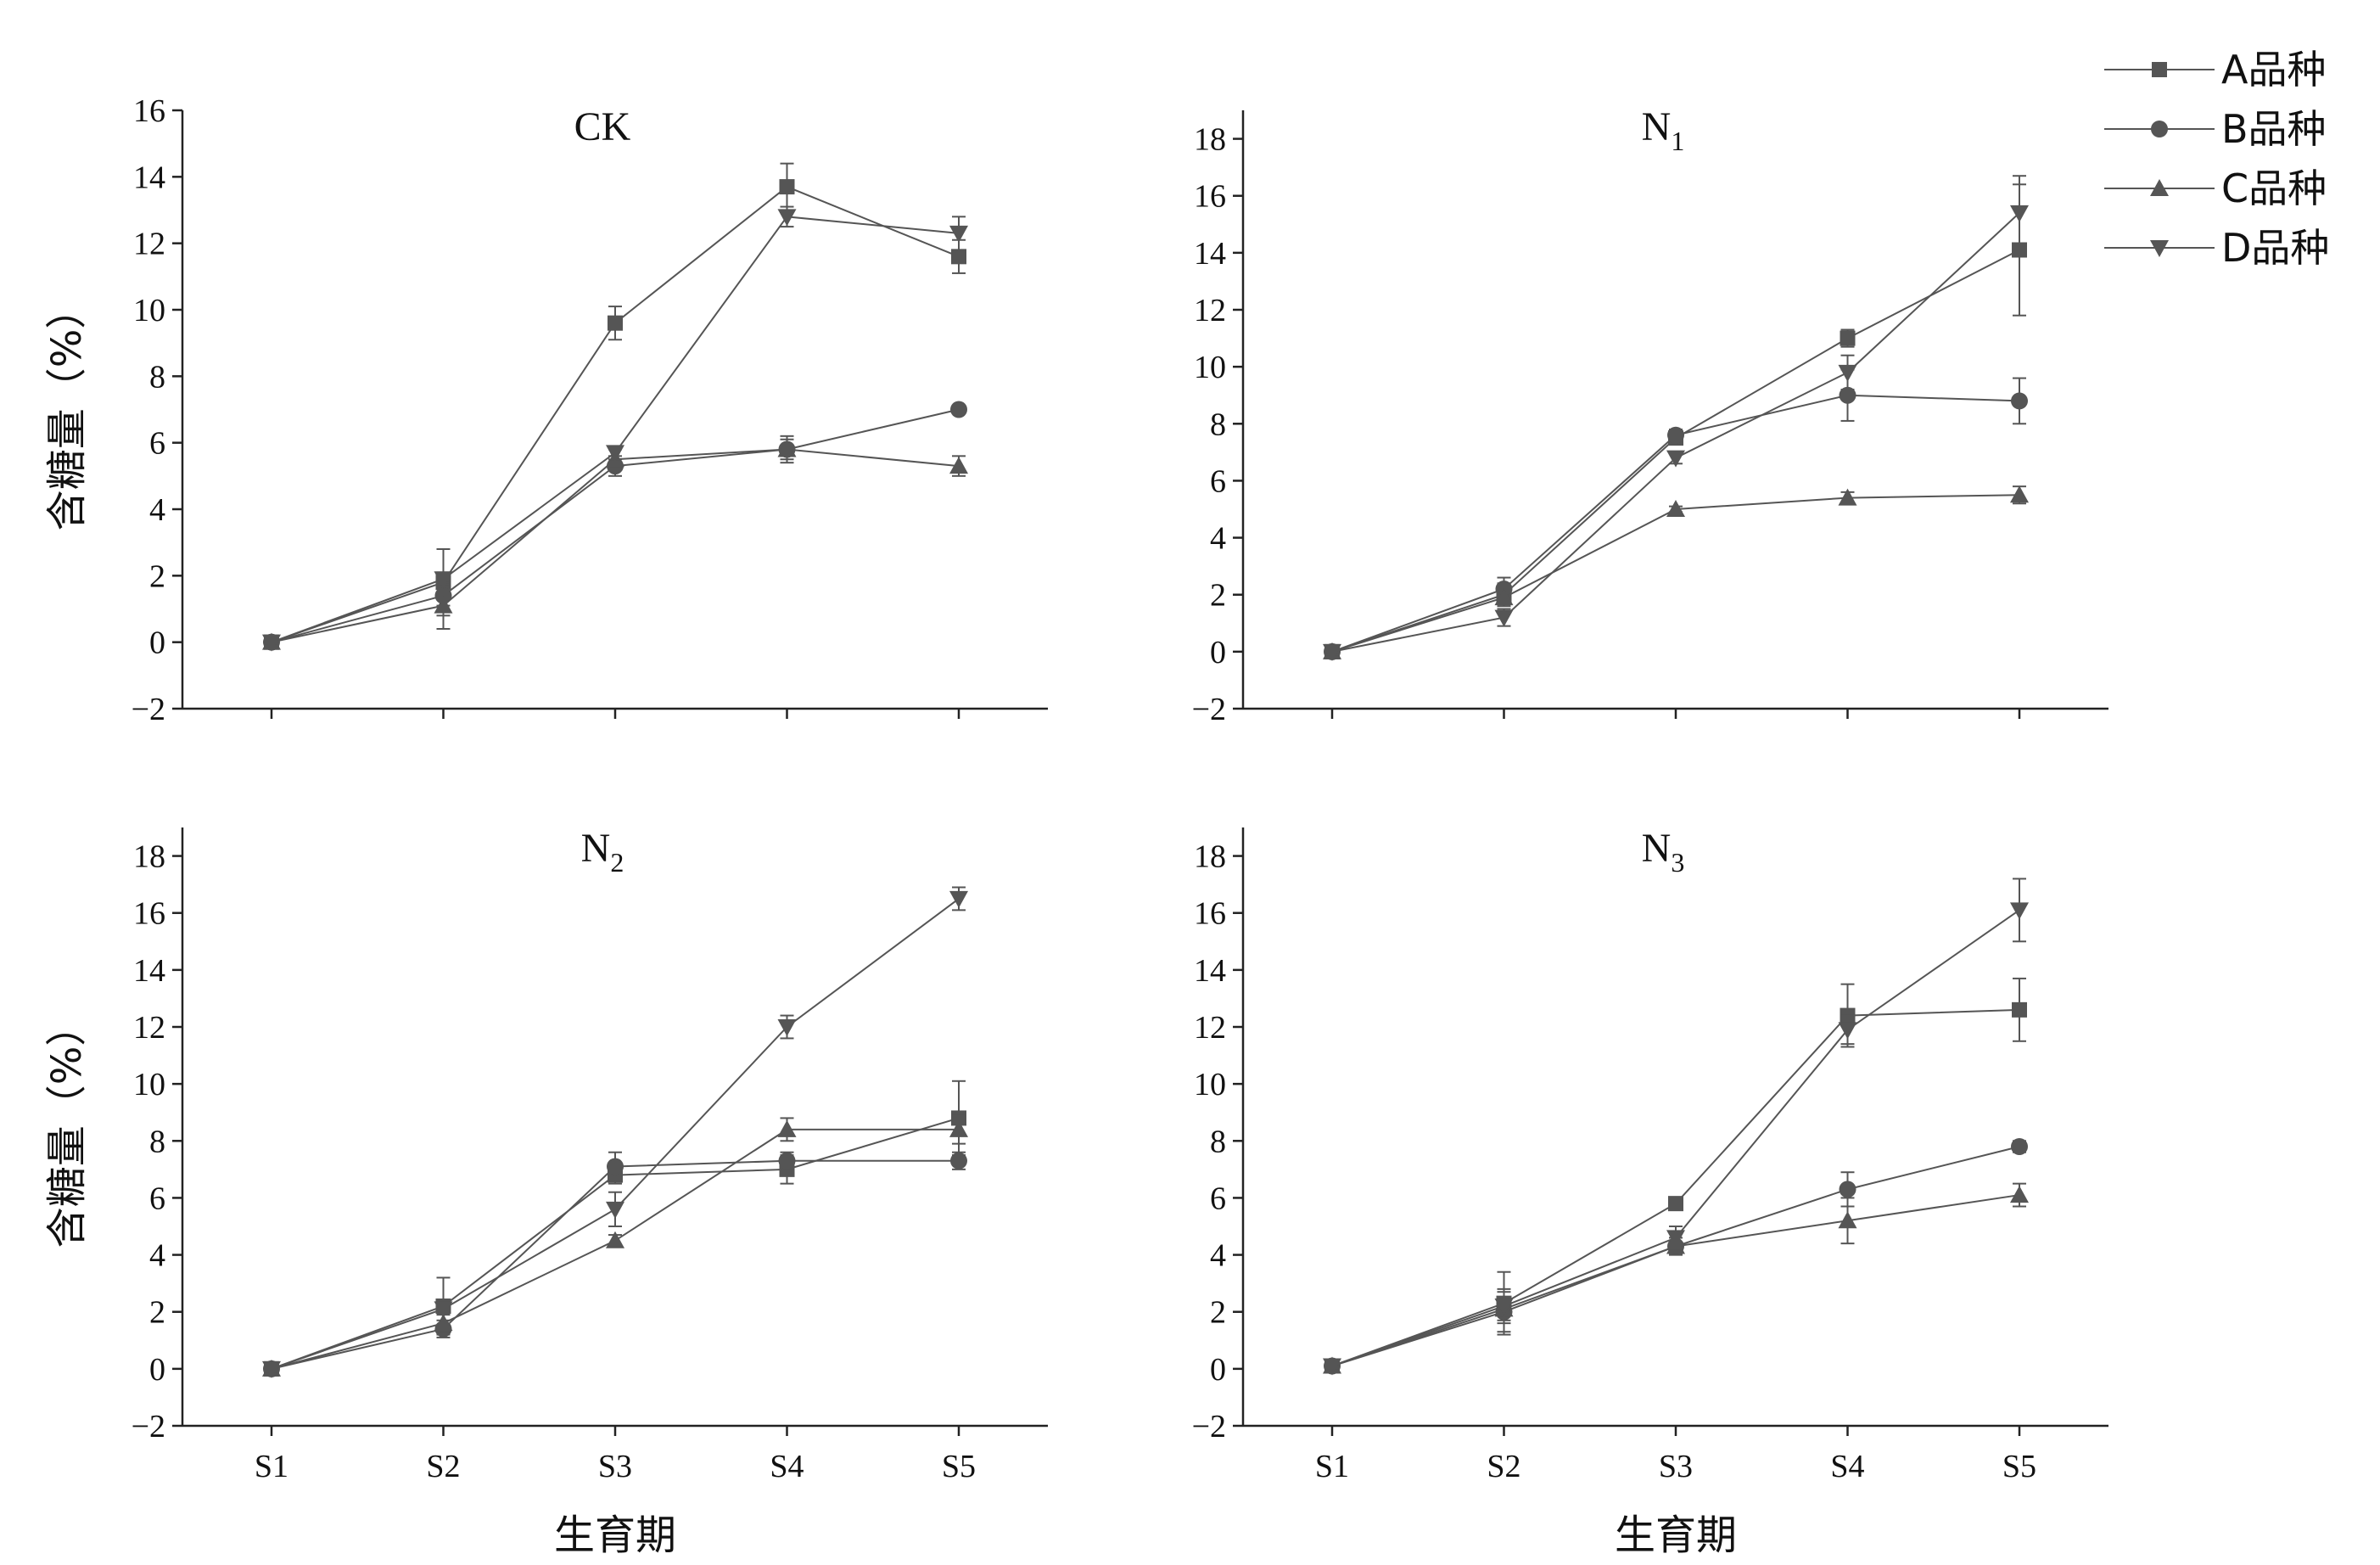 The width and height of the screenshot is (2380, 1565). I want to click on panel-title: N3, so click(1664, 852).